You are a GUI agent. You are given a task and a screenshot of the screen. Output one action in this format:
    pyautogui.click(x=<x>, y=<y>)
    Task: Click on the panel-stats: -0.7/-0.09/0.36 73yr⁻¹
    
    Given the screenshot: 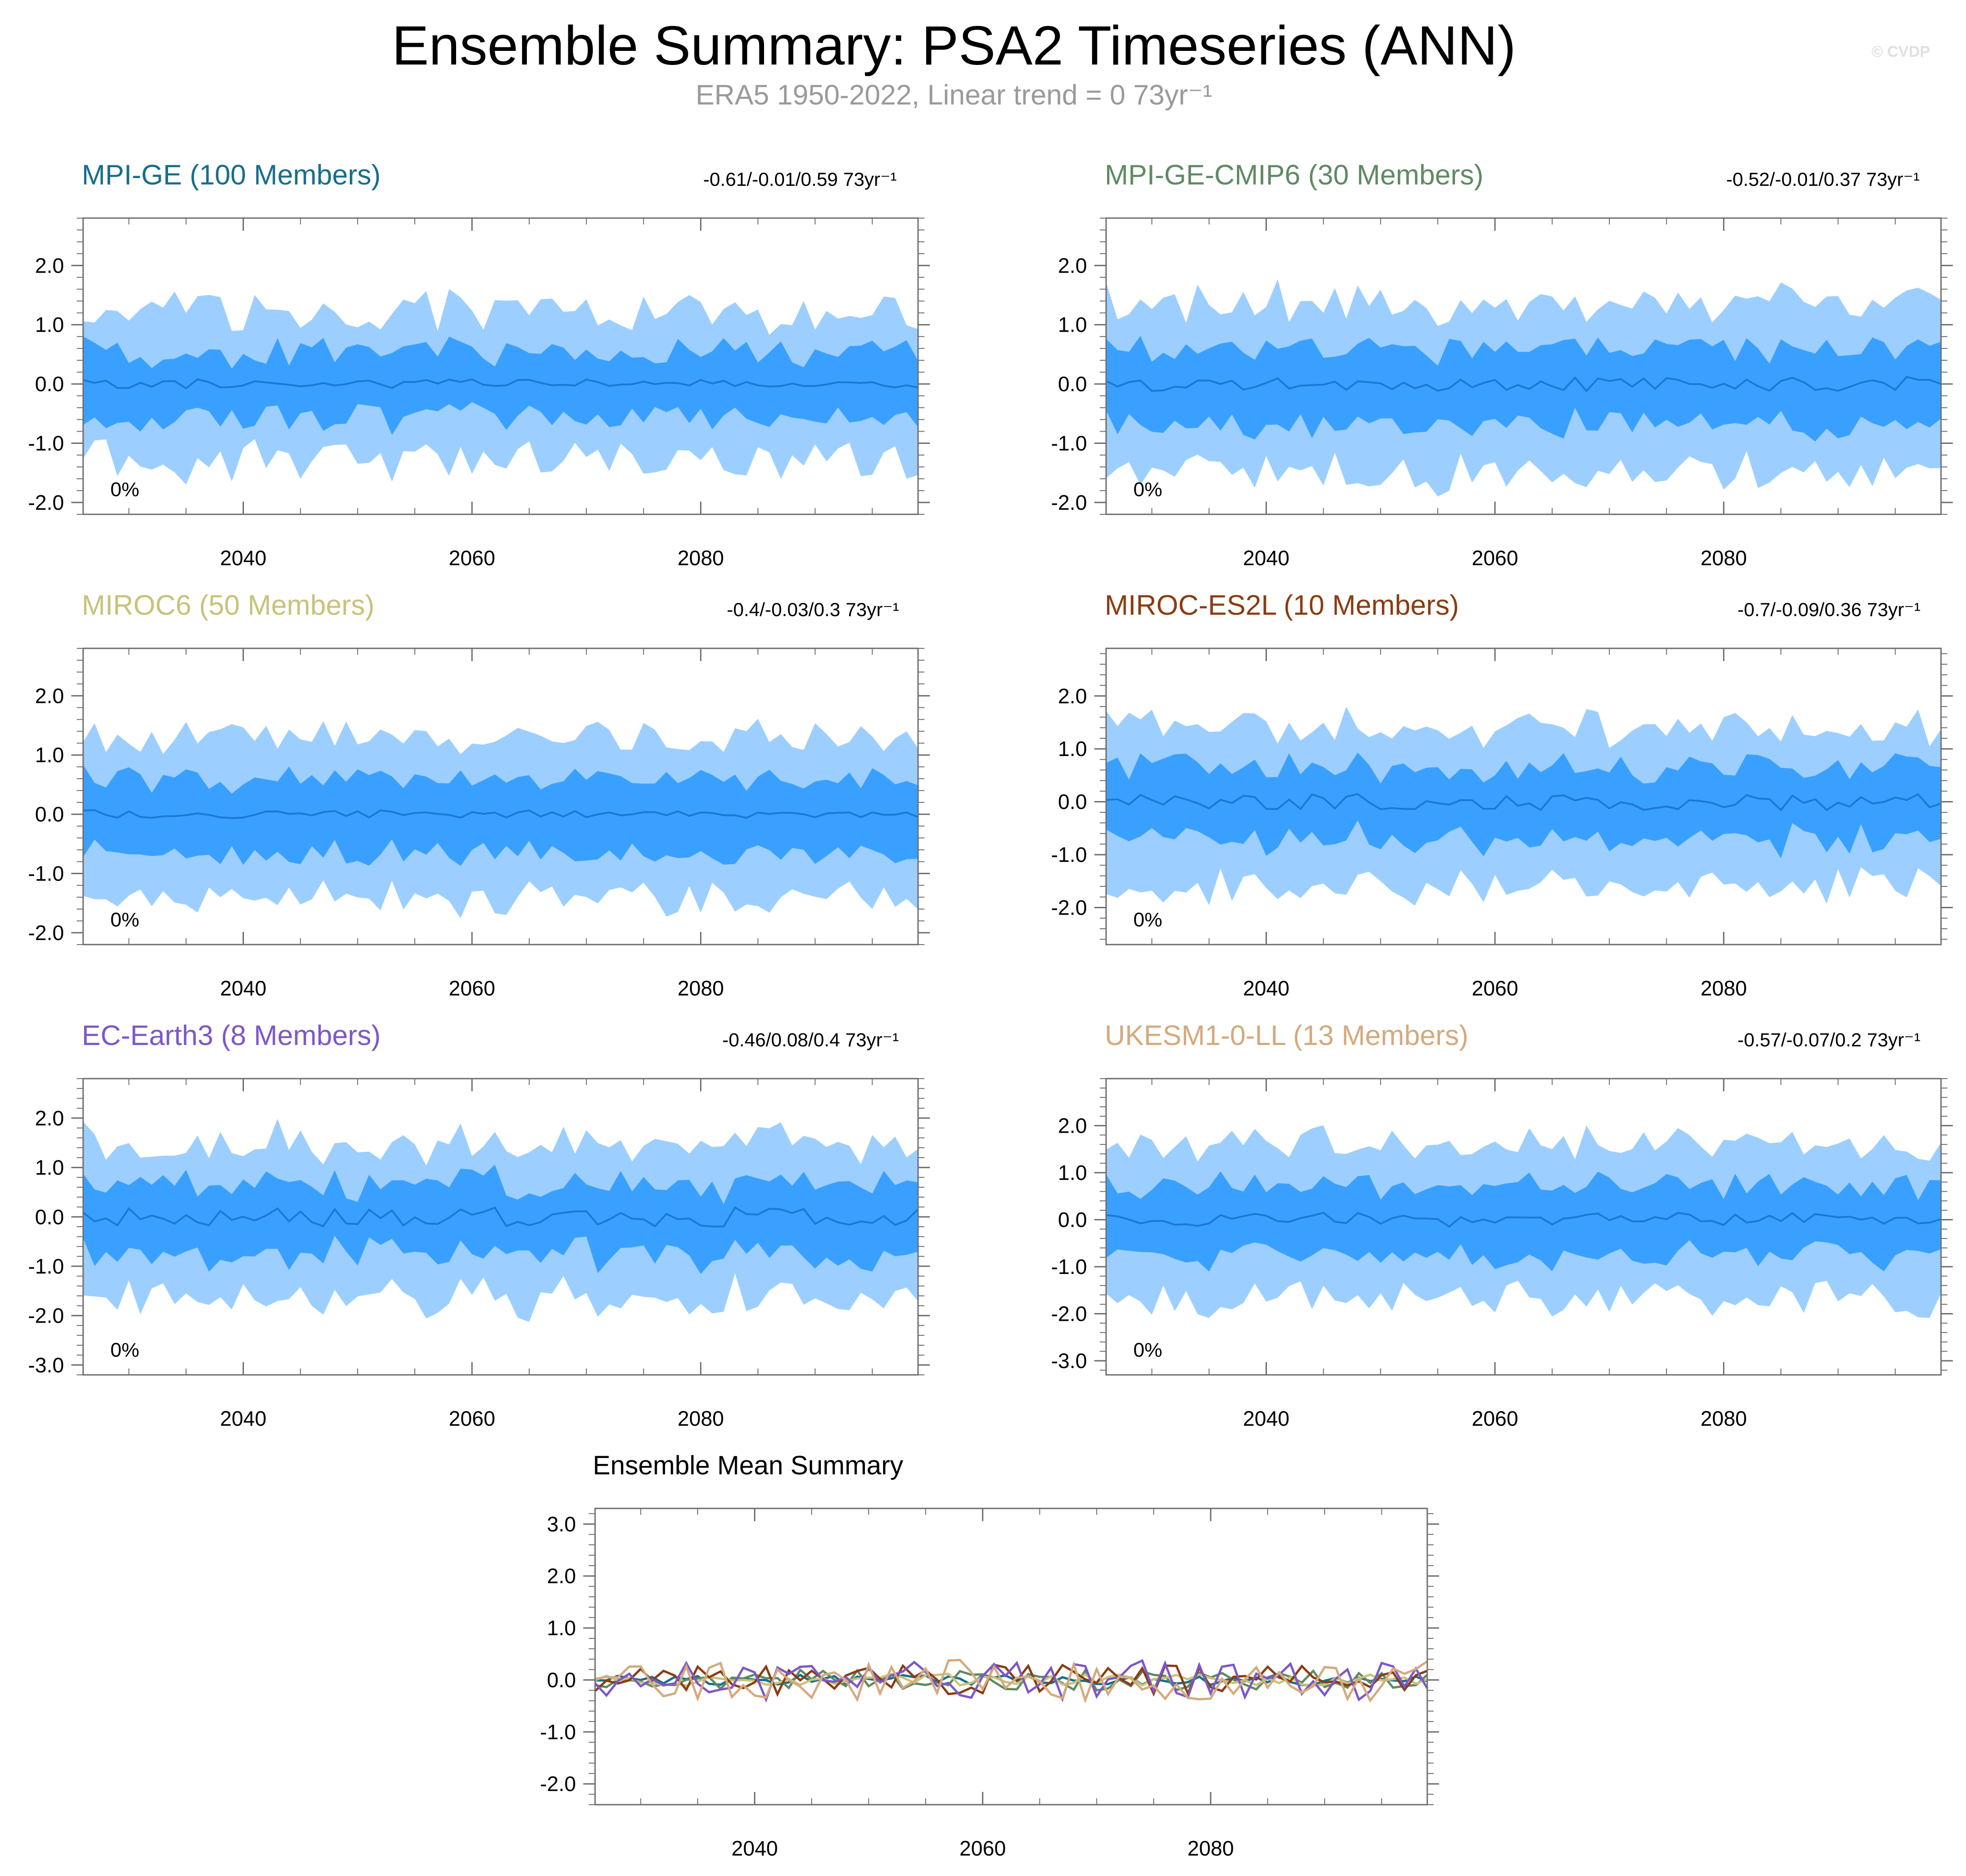 What is the action you would take?
    pyautogui.click(x=1829, y=610)
    